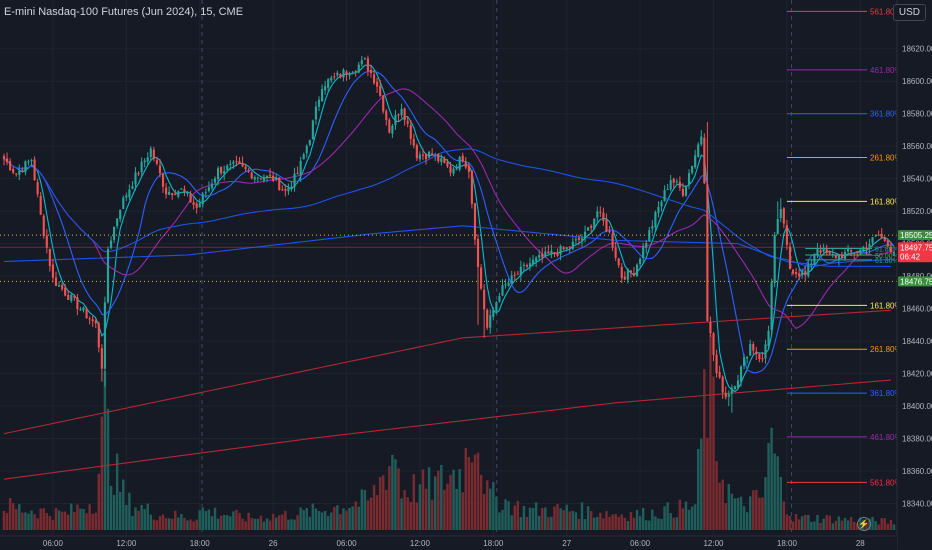 The image size is (932, 550). Describe the element at coordinates (909, 12) in the screenshot. I see `currency-button: USD` at that location.